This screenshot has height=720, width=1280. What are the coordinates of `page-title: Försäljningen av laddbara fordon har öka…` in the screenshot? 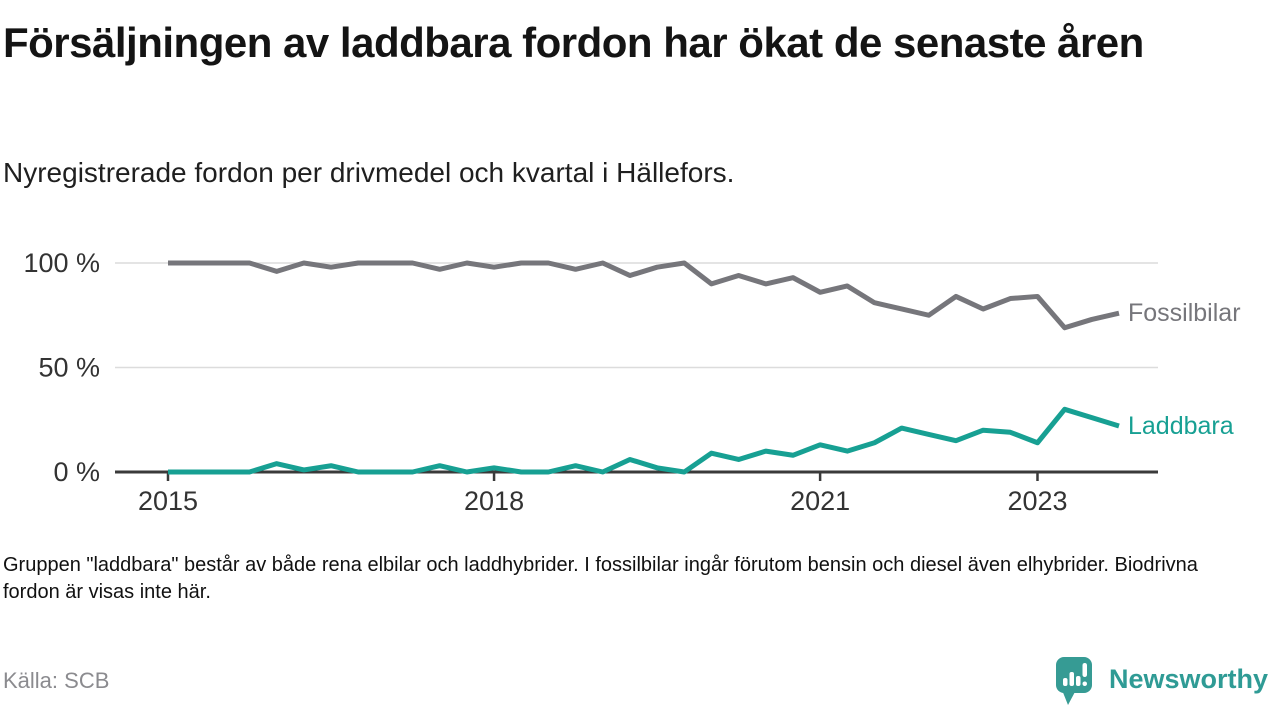 It's located at (573, 42).